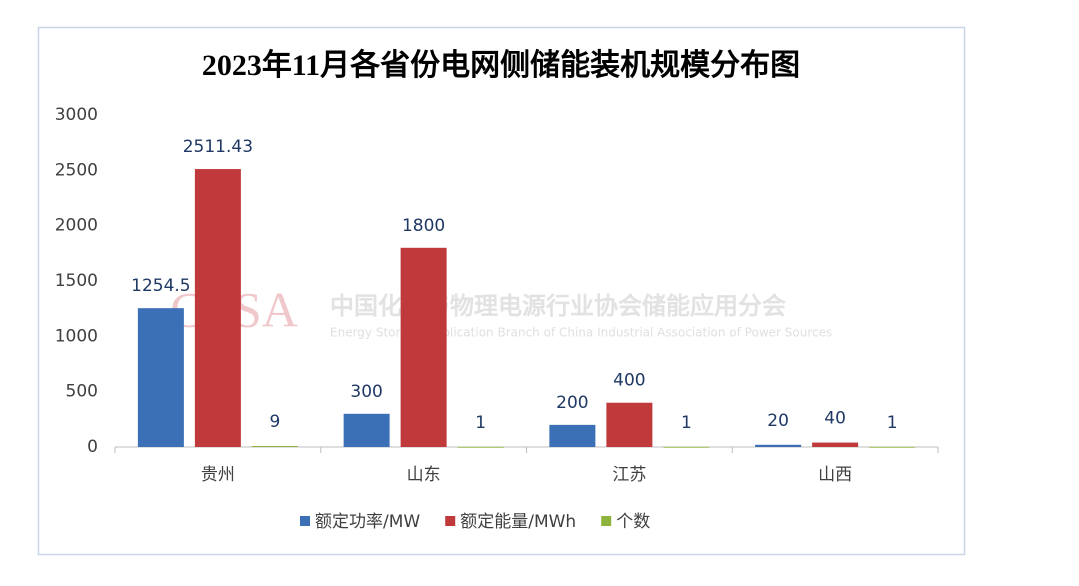  I want to click on x-tick-label: 江苏, so click(629, 475).